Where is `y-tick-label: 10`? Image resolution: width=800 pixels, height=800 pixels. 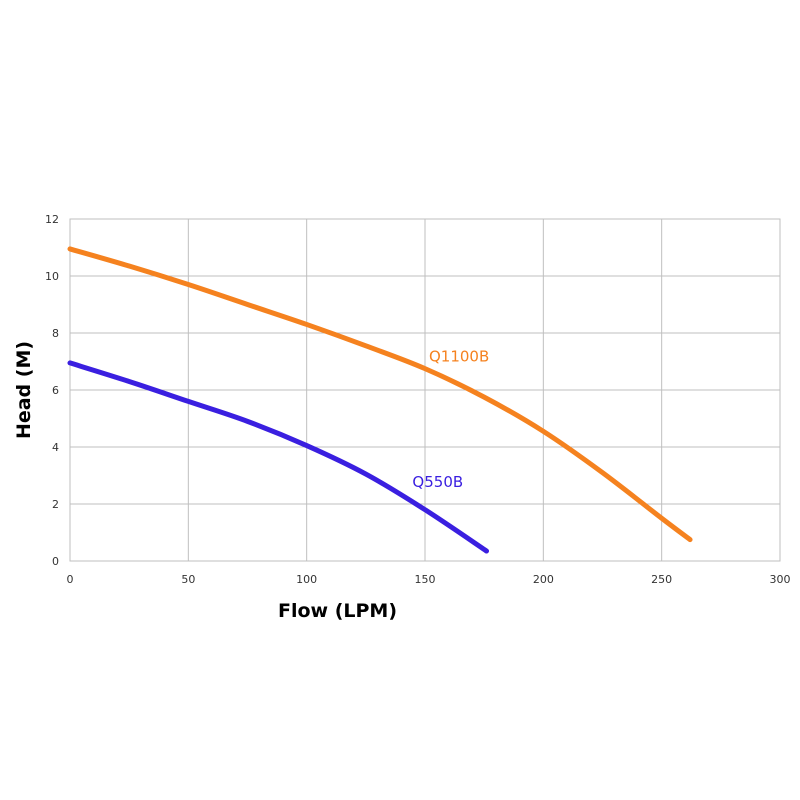 y-tick-label: 10 is located at coordinates (52, 276).